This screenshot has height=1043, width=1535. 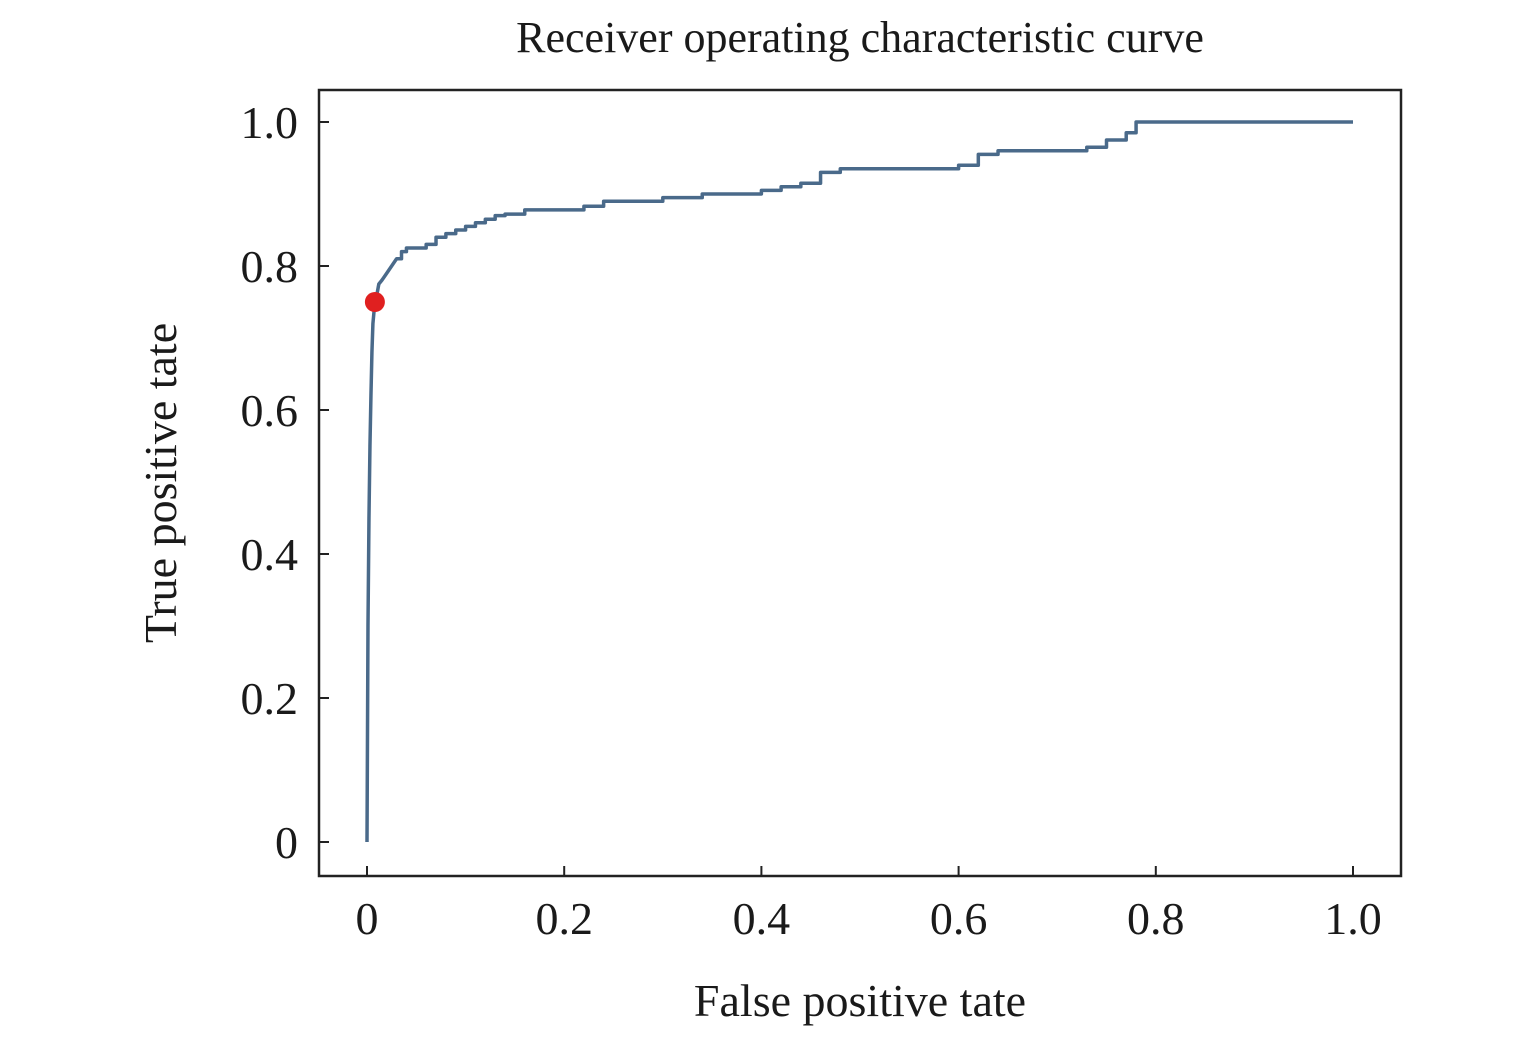 What do you see at coordinates (285, 482) in the screenshot?
I see `y-axis-ticks: 0 0.2 0.4 0.6 0.8 1.0` at bounding box center [285, 482].